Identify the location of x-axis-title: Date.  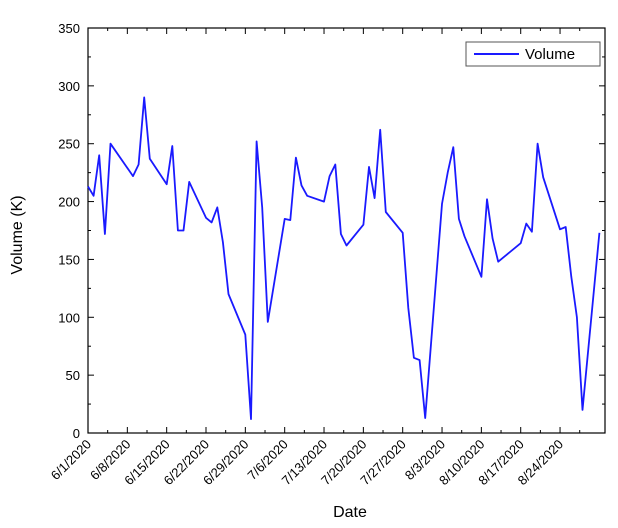
(350, 512).